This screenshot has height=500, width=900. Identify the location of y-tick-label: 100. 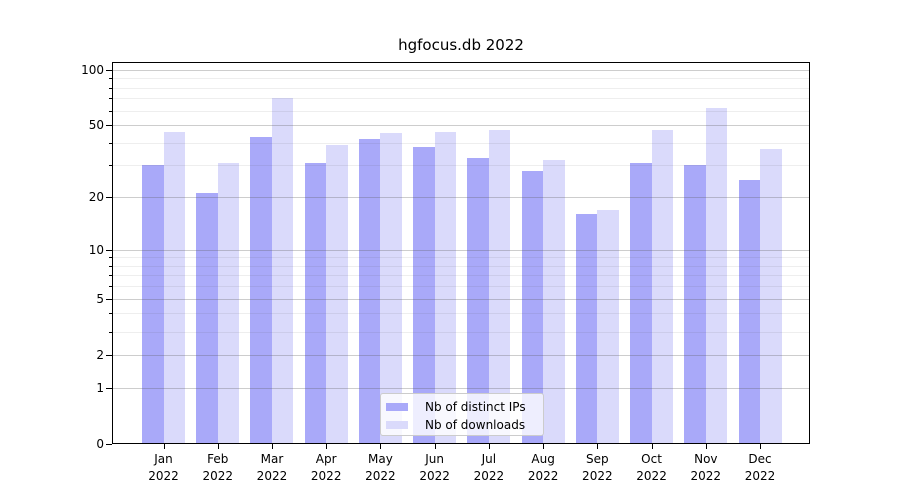
(92, 69).